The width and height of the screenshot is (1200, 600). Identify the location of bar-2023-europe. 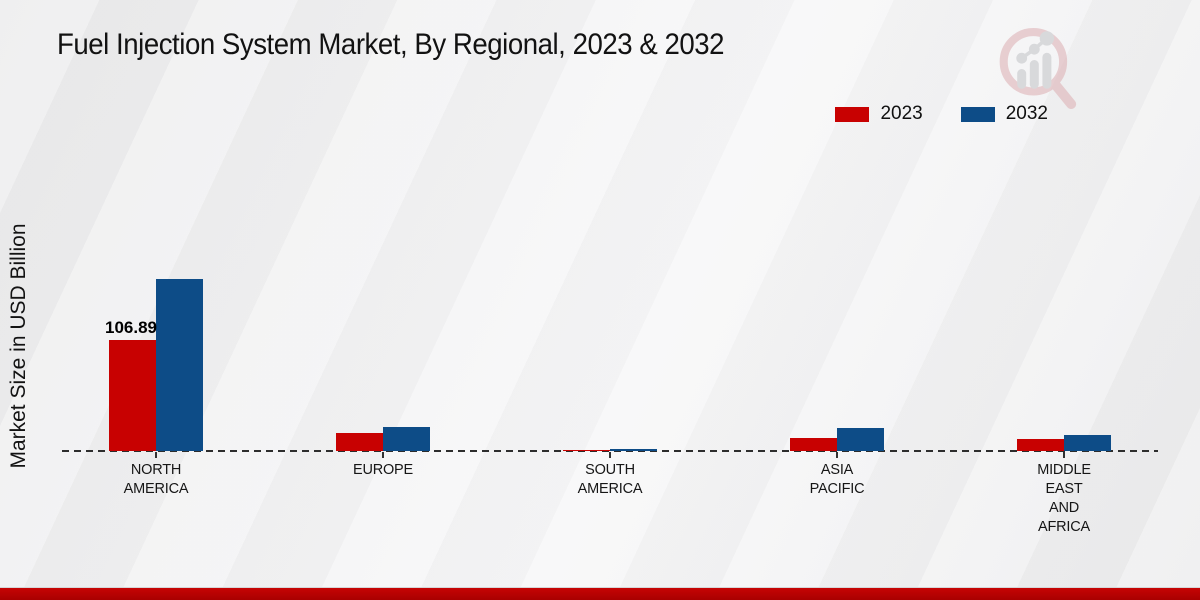
(359, 442).